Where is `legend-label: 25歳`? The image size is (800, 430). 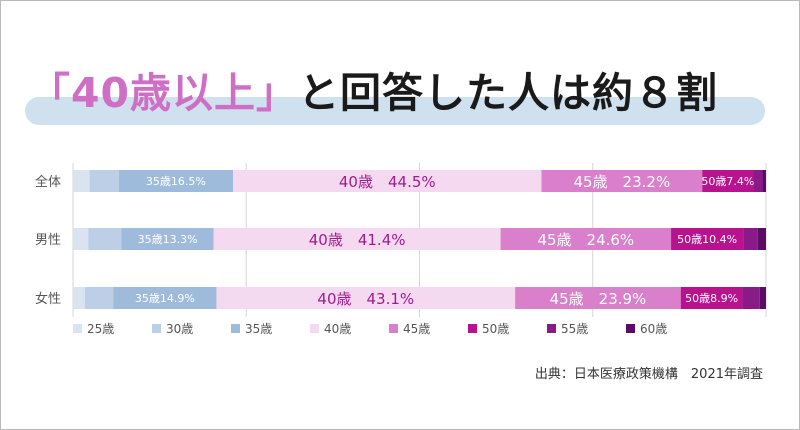
legend-label: 25歳 is located at coordinates (100, 329).